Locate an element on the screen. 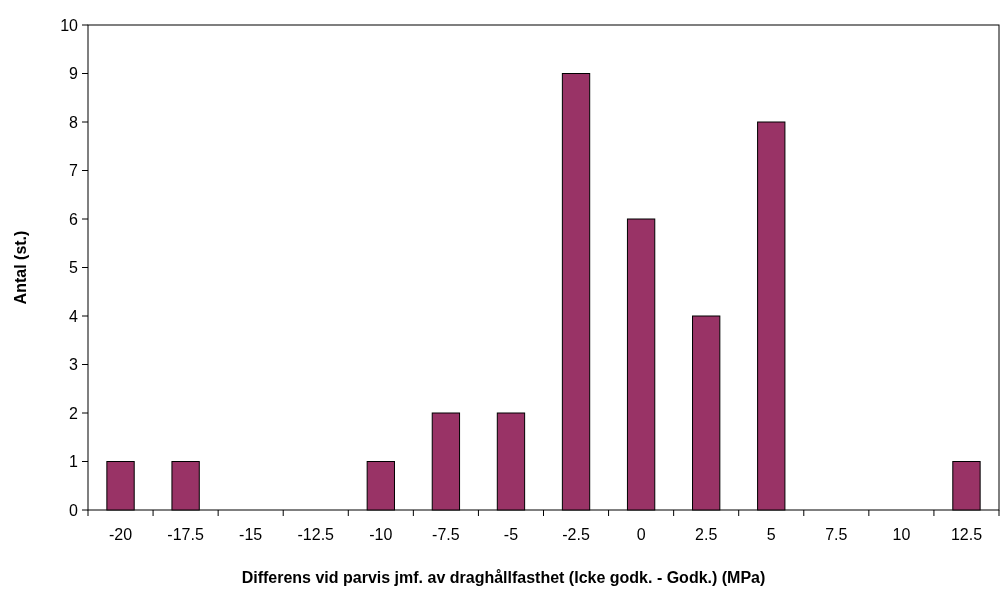 The height and width of the screenshot is (591, 1001). x-tick-label: 12.5 is located at coordinates (966, 534).